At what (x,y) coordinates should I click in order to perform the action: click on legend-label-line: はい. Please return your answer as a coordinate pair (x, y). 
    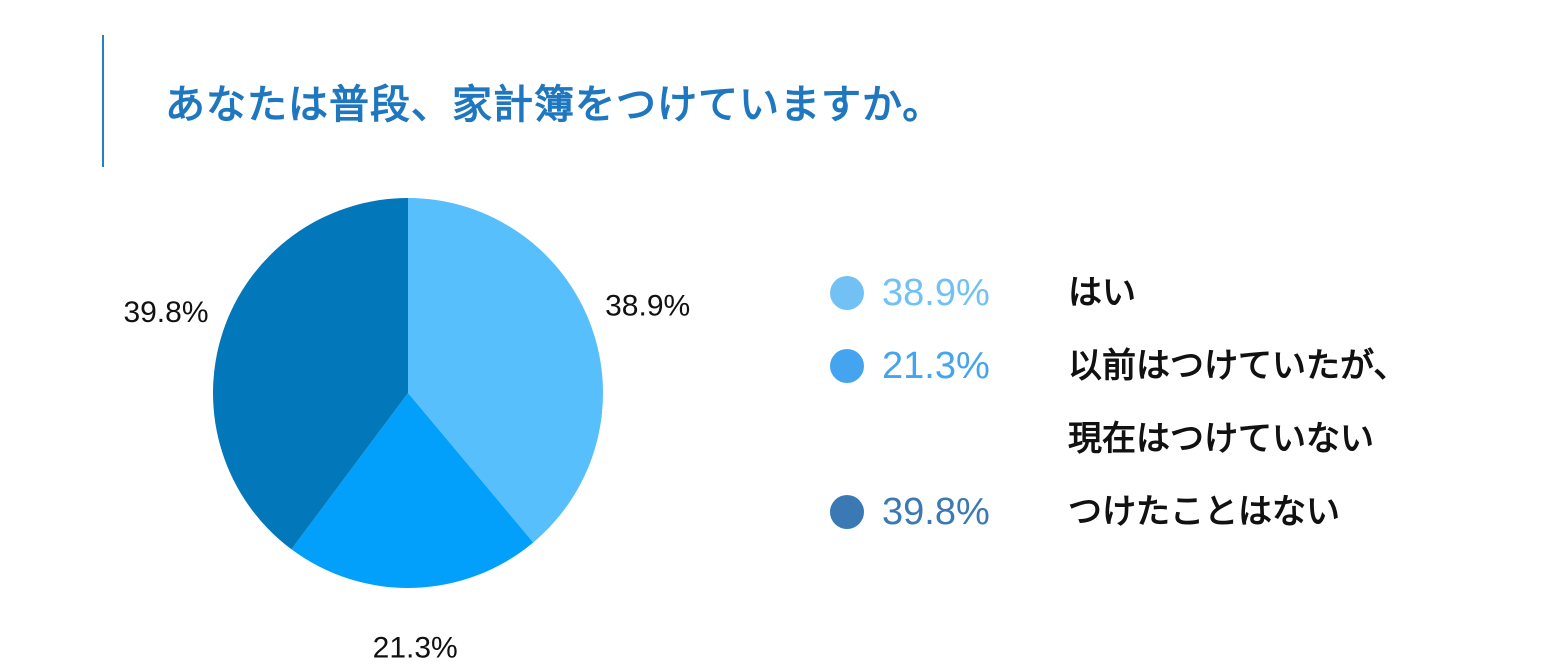
    Looking at the image, I should click on (1102, 293).